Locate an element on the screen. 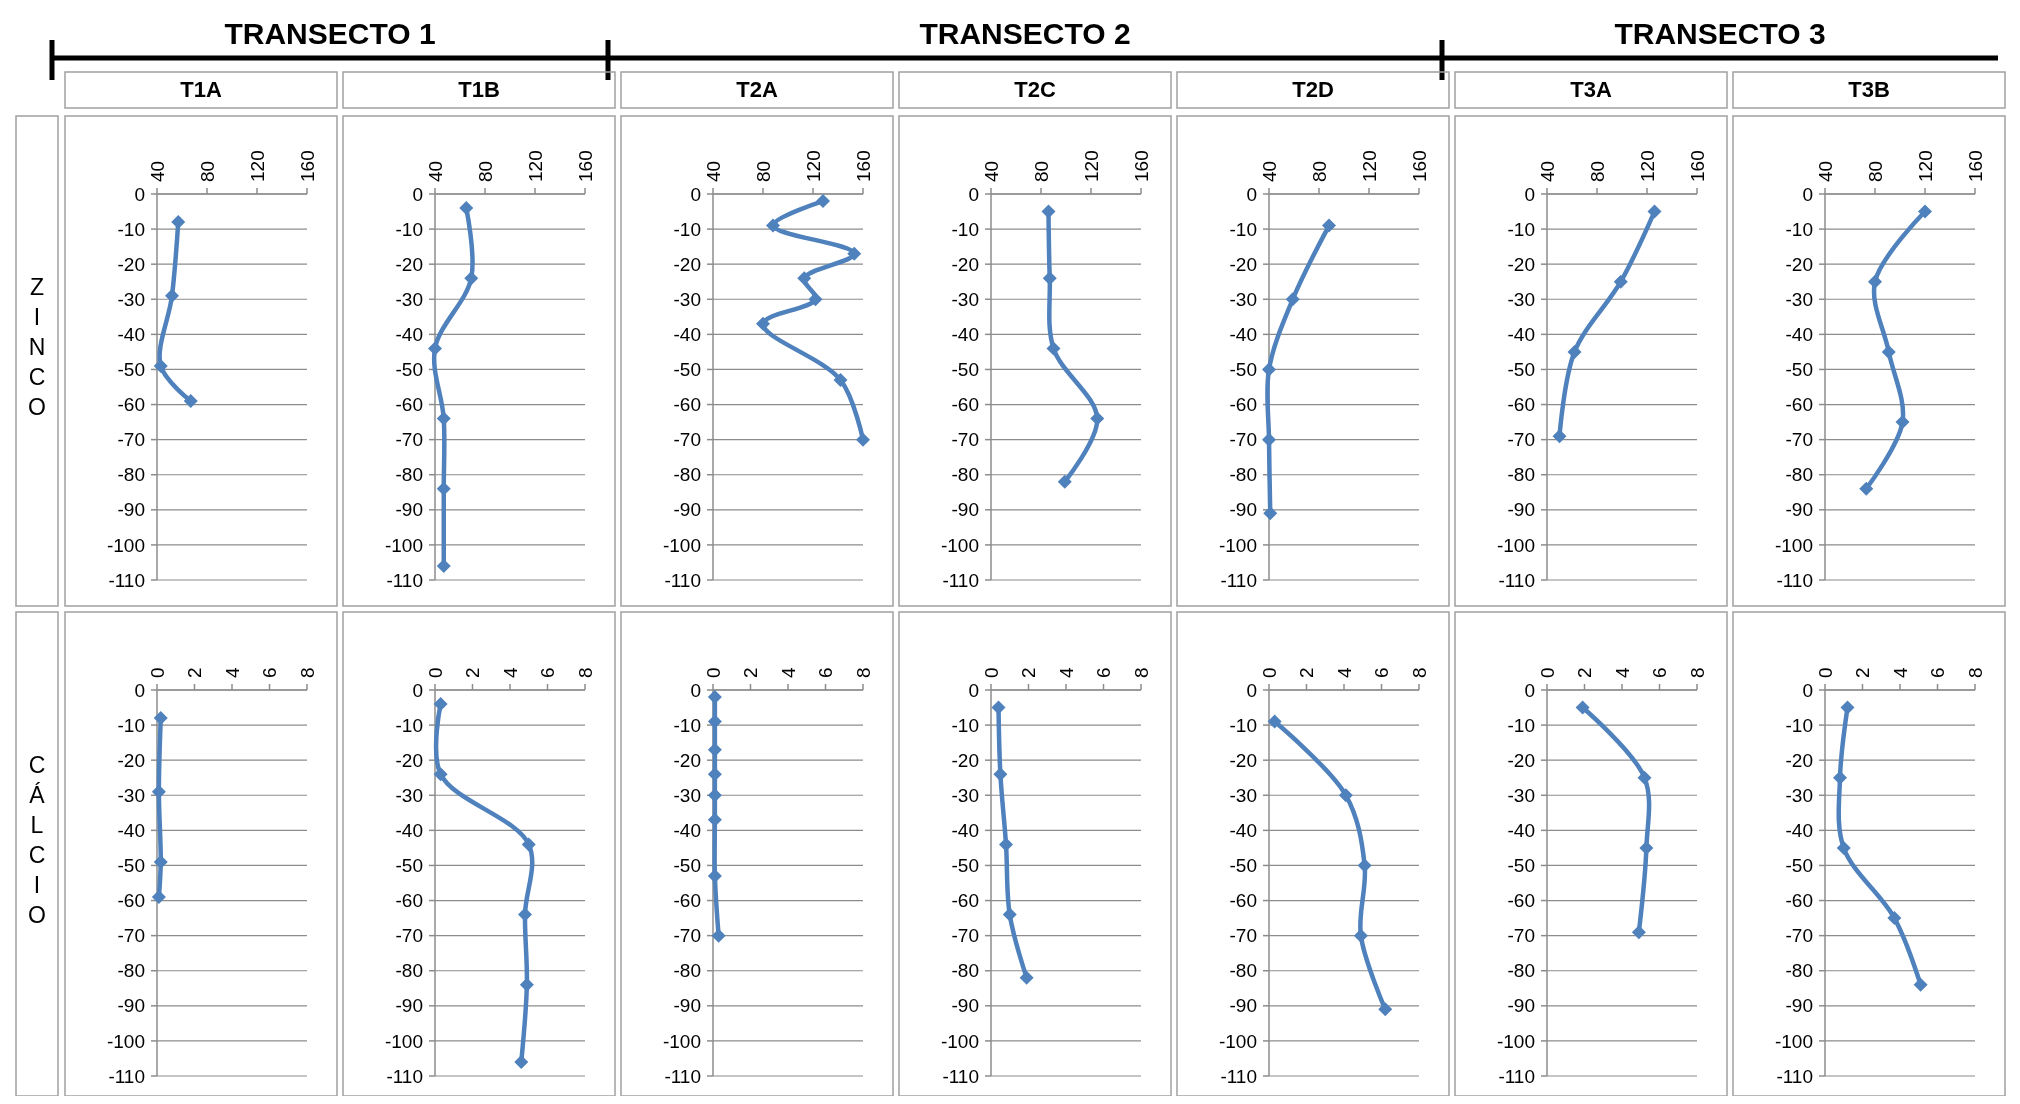 This screenshot has width=2020, height=1104. chart-title: T1B is located at coordinates (479, 89).